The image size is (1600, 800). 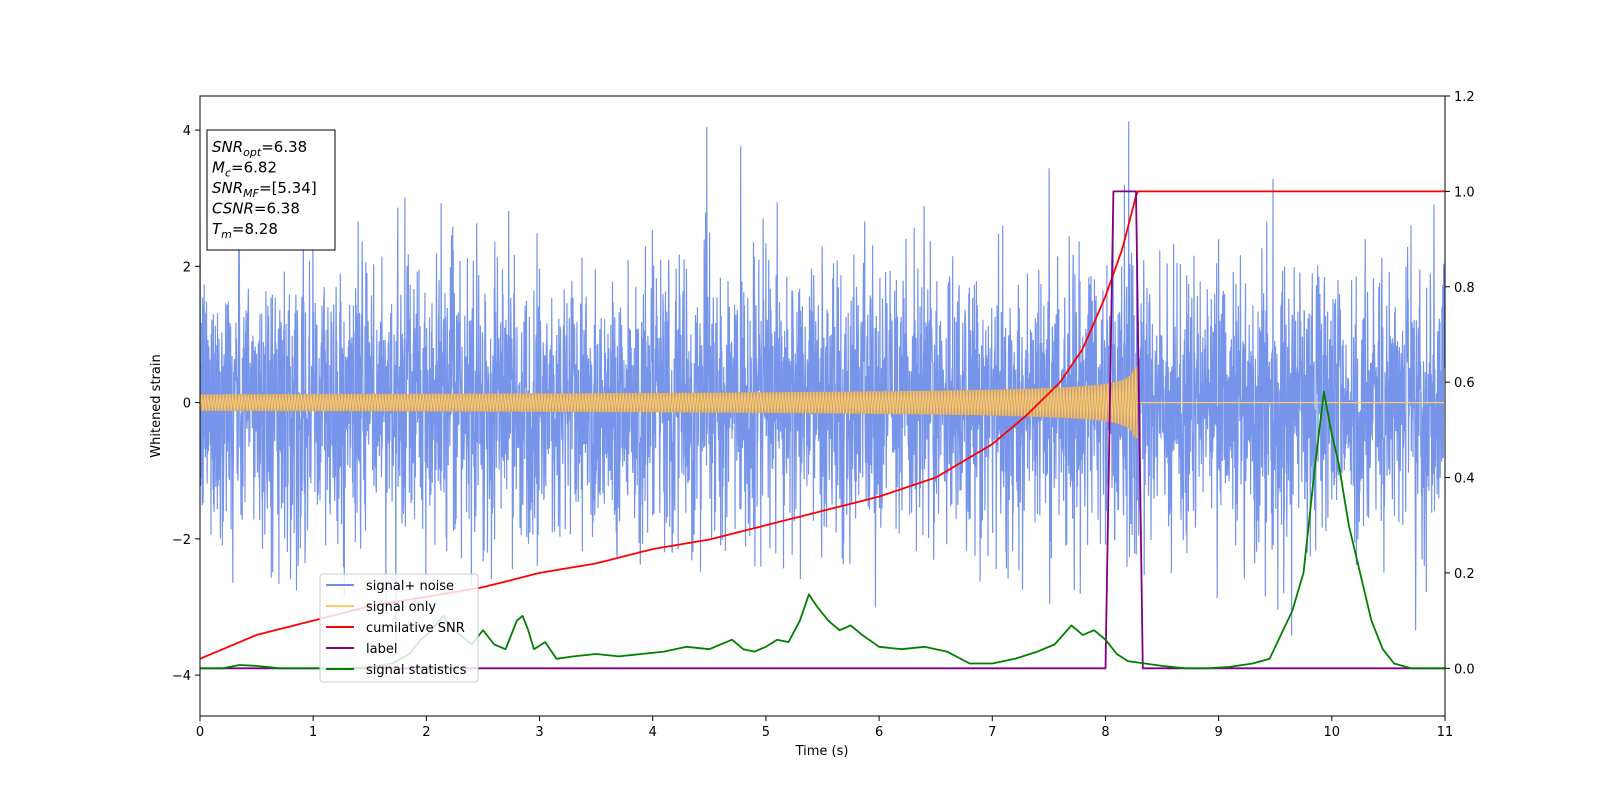 What do you see at coordinates (426, 732) in the screenshot?
I see `x-tick-label: 2` at bounding box center [426, 732].